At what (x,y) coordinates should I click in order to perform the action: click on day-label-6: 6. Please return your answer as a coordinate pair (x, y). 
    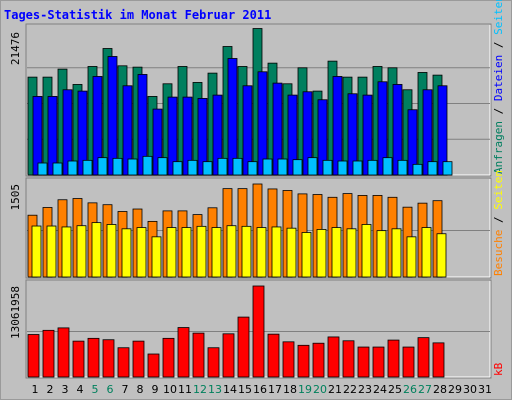
    Looking at the image, I should click on (110, 389).